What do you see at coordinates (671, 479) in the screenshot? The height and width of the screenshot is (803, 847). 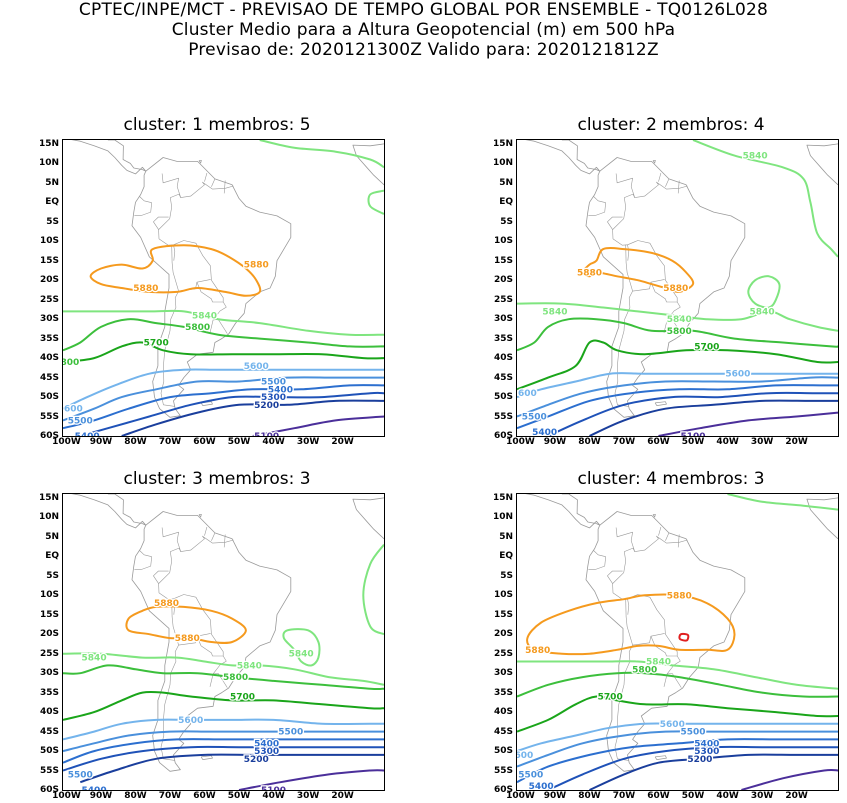 I see `panel-title: cluster: 4 membros: 3` at bounding box center [671, 479].